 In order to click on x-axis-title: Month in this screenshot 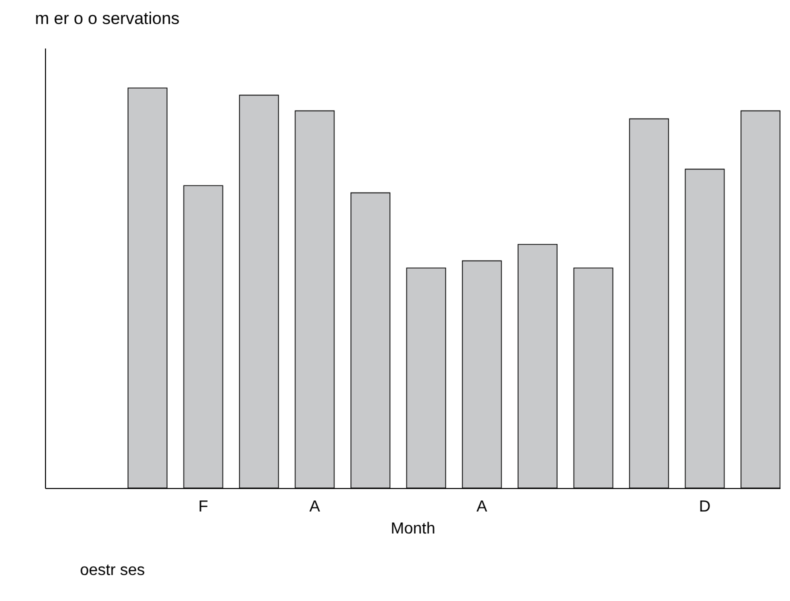, I will do `click(413, 529)`.